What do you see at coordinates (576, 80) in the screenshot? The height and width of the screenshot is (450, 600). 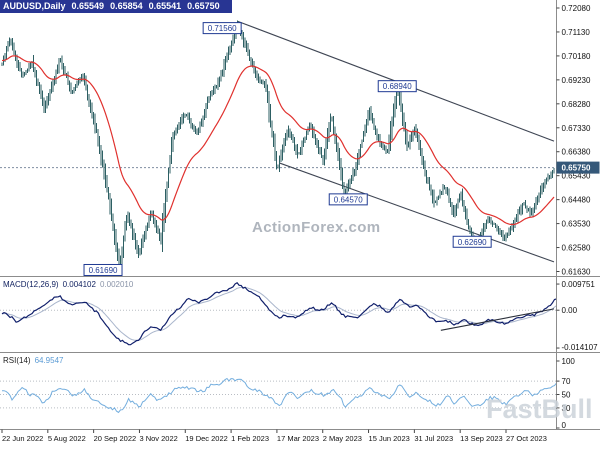 I see `price-axis-label: 0.69230` at bounding box center [576, 80].